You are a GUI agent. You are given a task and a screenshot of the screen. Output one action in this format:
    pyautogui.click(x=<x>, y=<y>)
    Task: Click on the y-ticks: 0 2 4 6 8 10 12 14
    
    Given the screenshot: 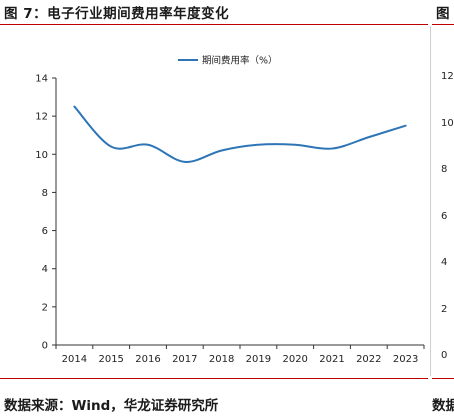 What is the action you would take?
    pyautogui.click(x=45, y=213)
    